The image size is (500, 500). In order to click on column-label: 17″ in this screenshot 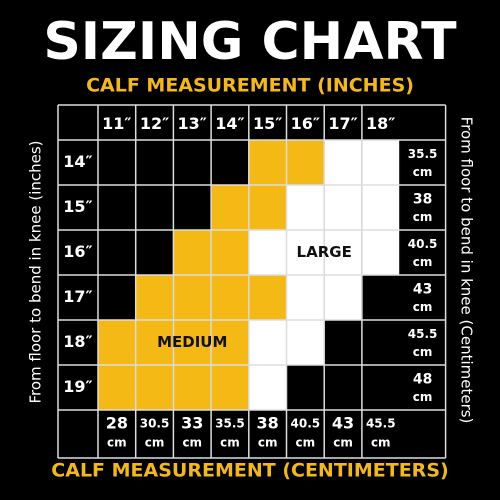, I will do `click(342, 123)`.